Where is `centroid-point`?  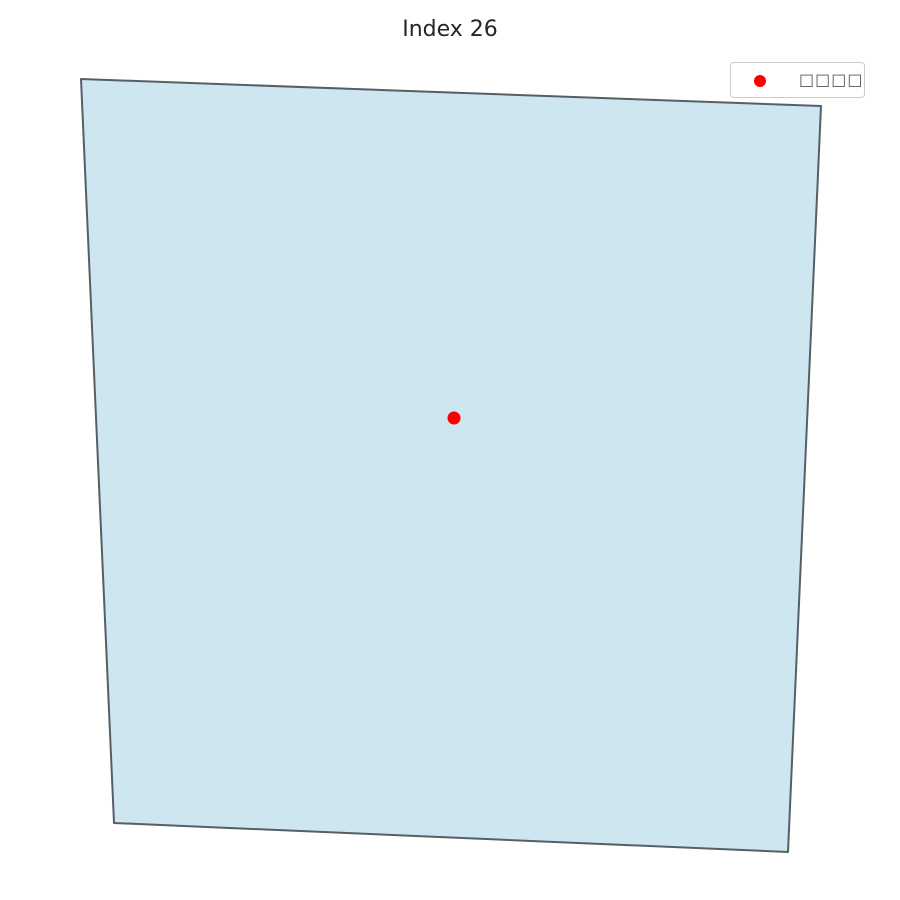 centroid-point is located at coordinates (454, 418).